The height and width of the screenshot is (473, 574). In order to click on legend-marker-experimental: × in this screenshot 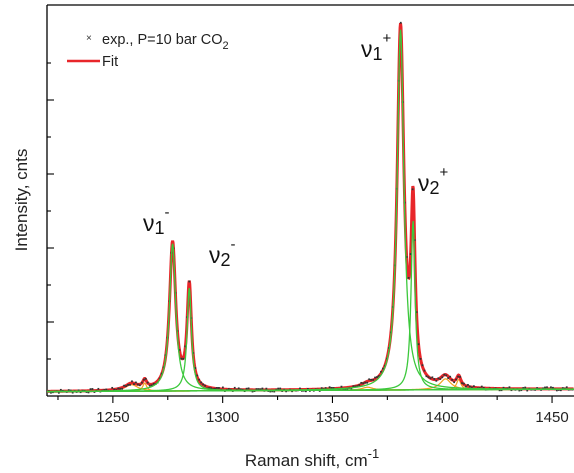, I will do `click(89, 38)`.